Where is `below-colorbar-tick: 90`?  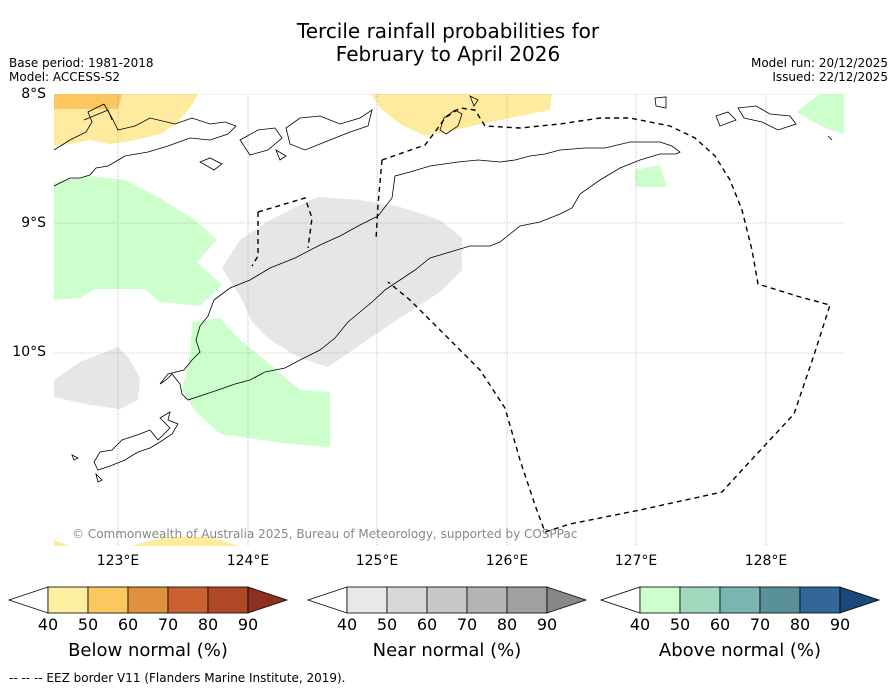 below-colorbar-tick: 90 is located at coordinates (248, 624).